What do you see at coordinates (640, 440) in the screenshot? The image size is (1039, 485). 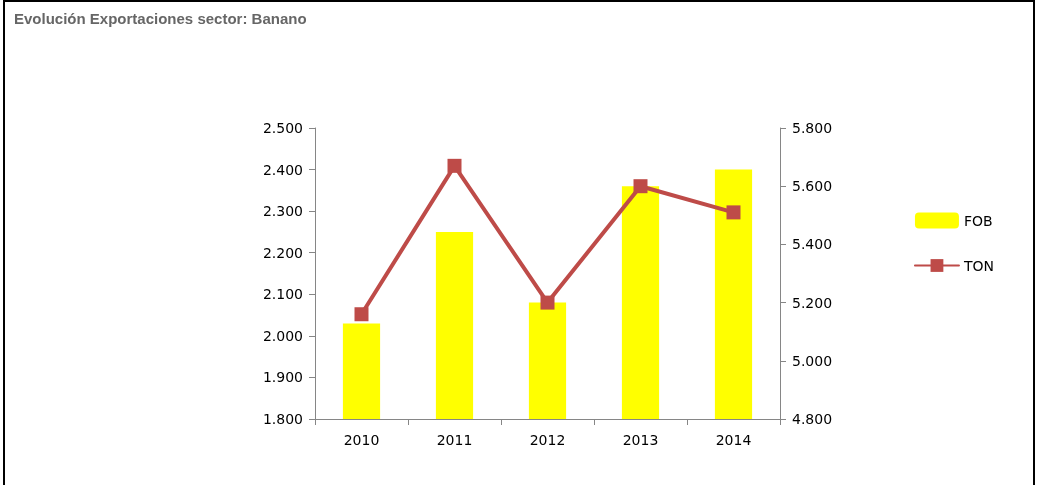 I see `x-tick-label: 2013` at bounding box center [640, 440].